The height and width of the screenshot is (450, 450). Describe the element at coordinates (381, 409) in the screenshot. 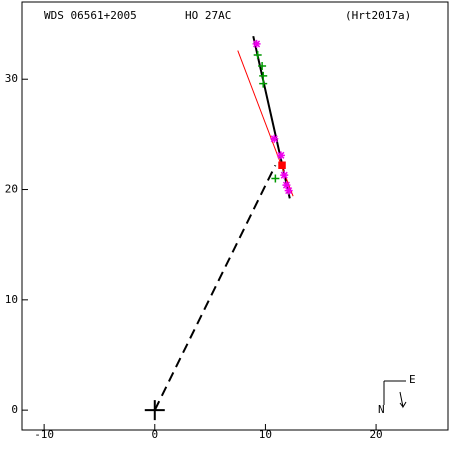

I see `compass-north: N` at that location.